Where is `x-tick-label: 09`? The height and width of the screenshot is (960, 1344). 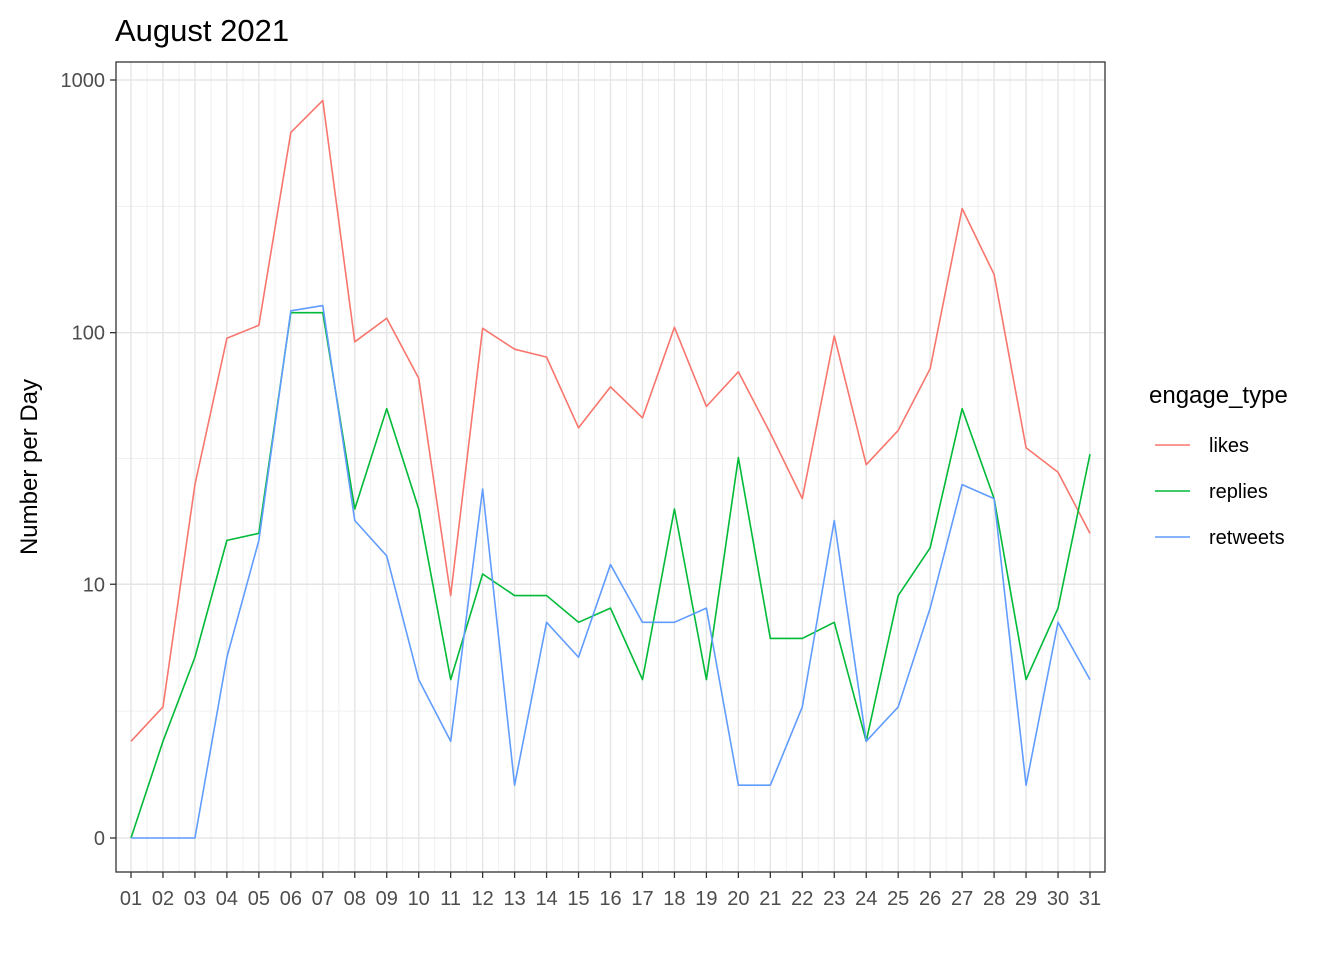
x-tick-label: 09 is located at coordinates (387, 899).